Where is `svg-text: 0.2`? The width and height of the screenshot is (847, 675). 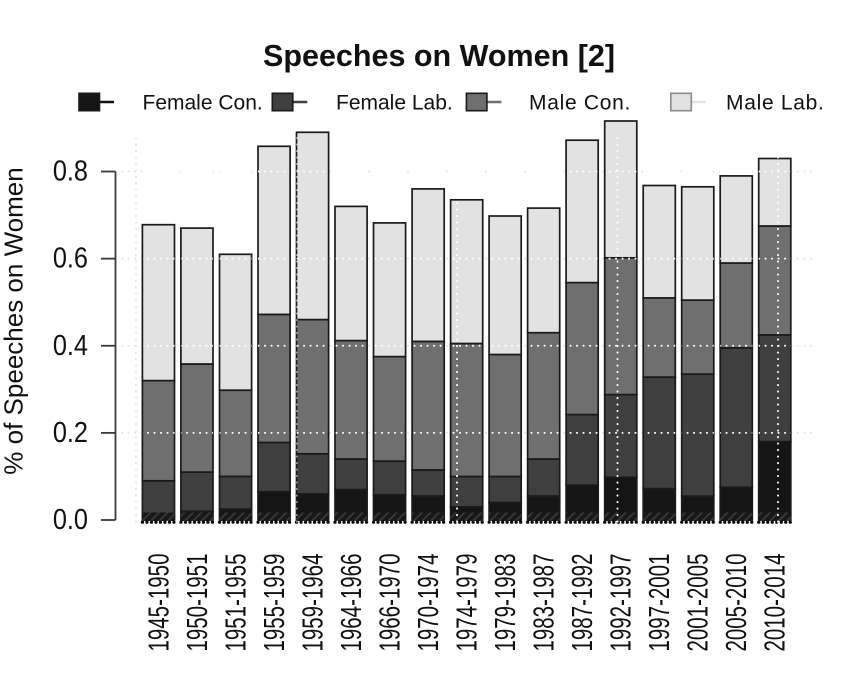 svg-text: 0.2 is located at coordinates (70, 432).